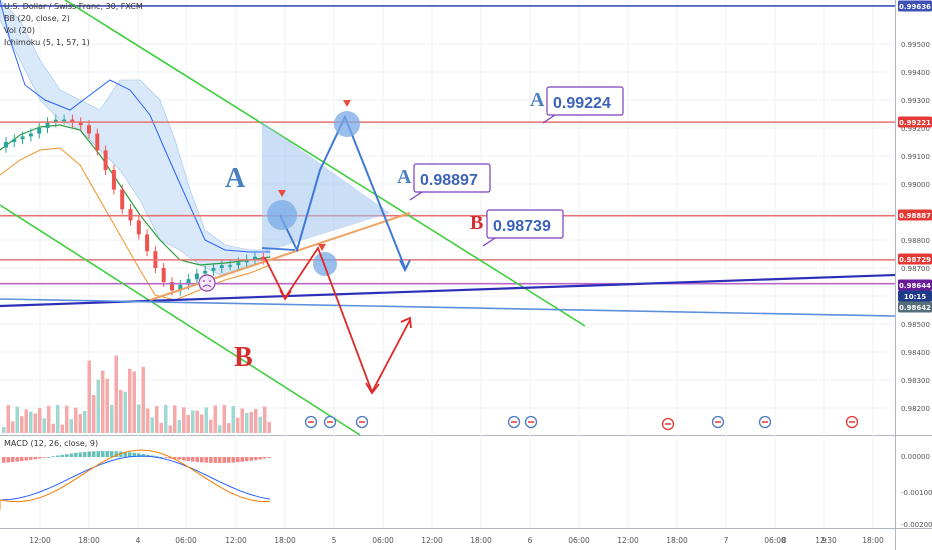  Describe the element at coordinates (135, 138) in the screenshot. I see `ichimoku-cloud-area` at that location.